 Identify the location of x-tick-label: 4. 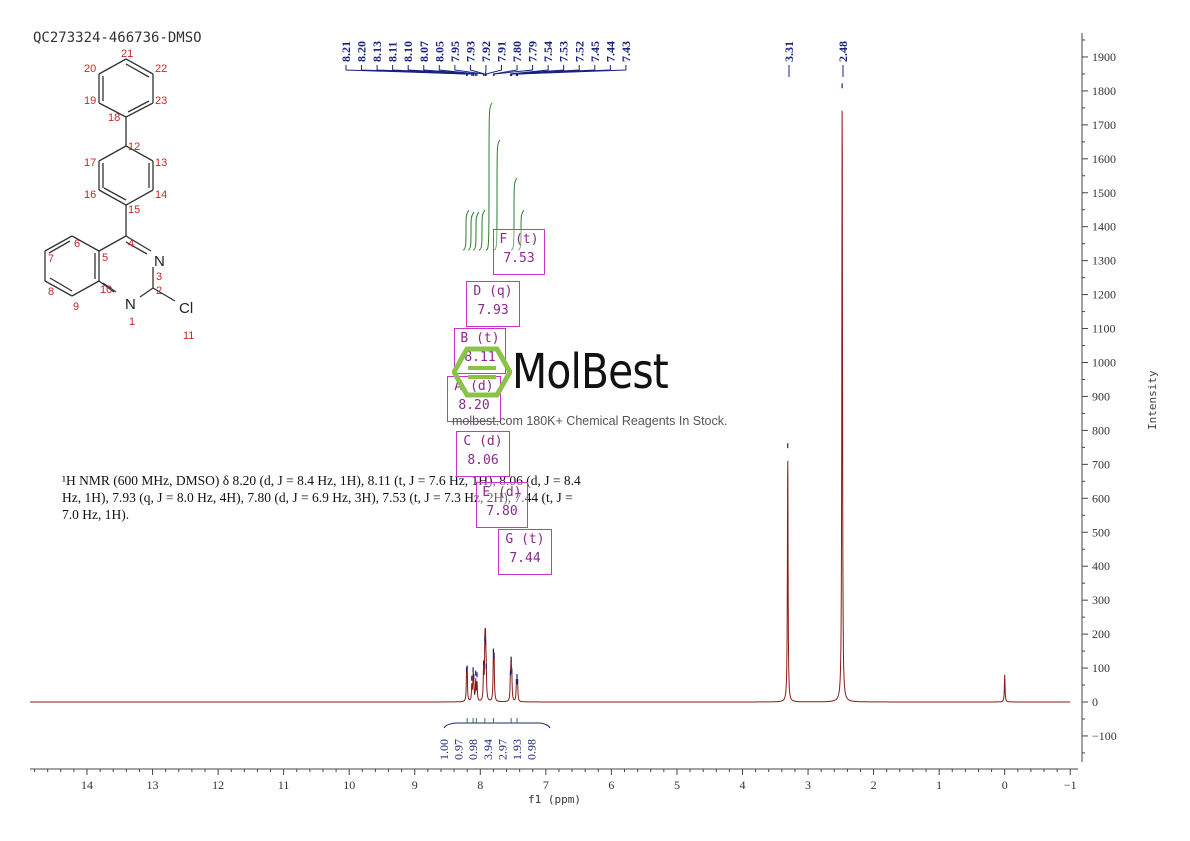
(743, 785).